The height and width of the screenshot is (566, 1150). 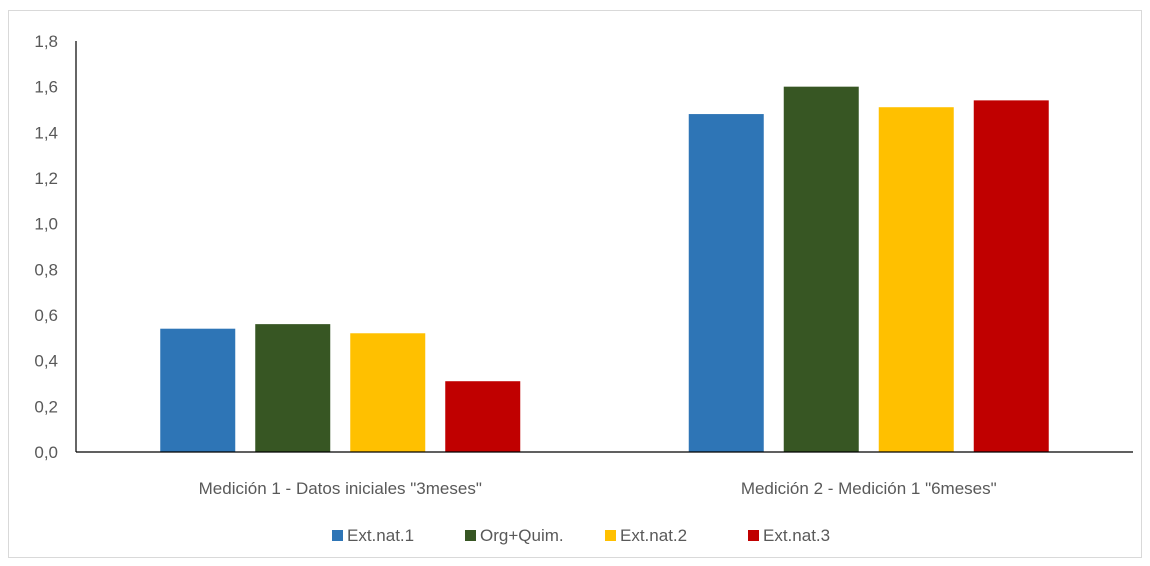 What do you see at coordinates (869, 488) in the screenshot?
I see `x-category-label: Medición 2 - Medición 1 "6meses"` at bounding box center [869, 488].